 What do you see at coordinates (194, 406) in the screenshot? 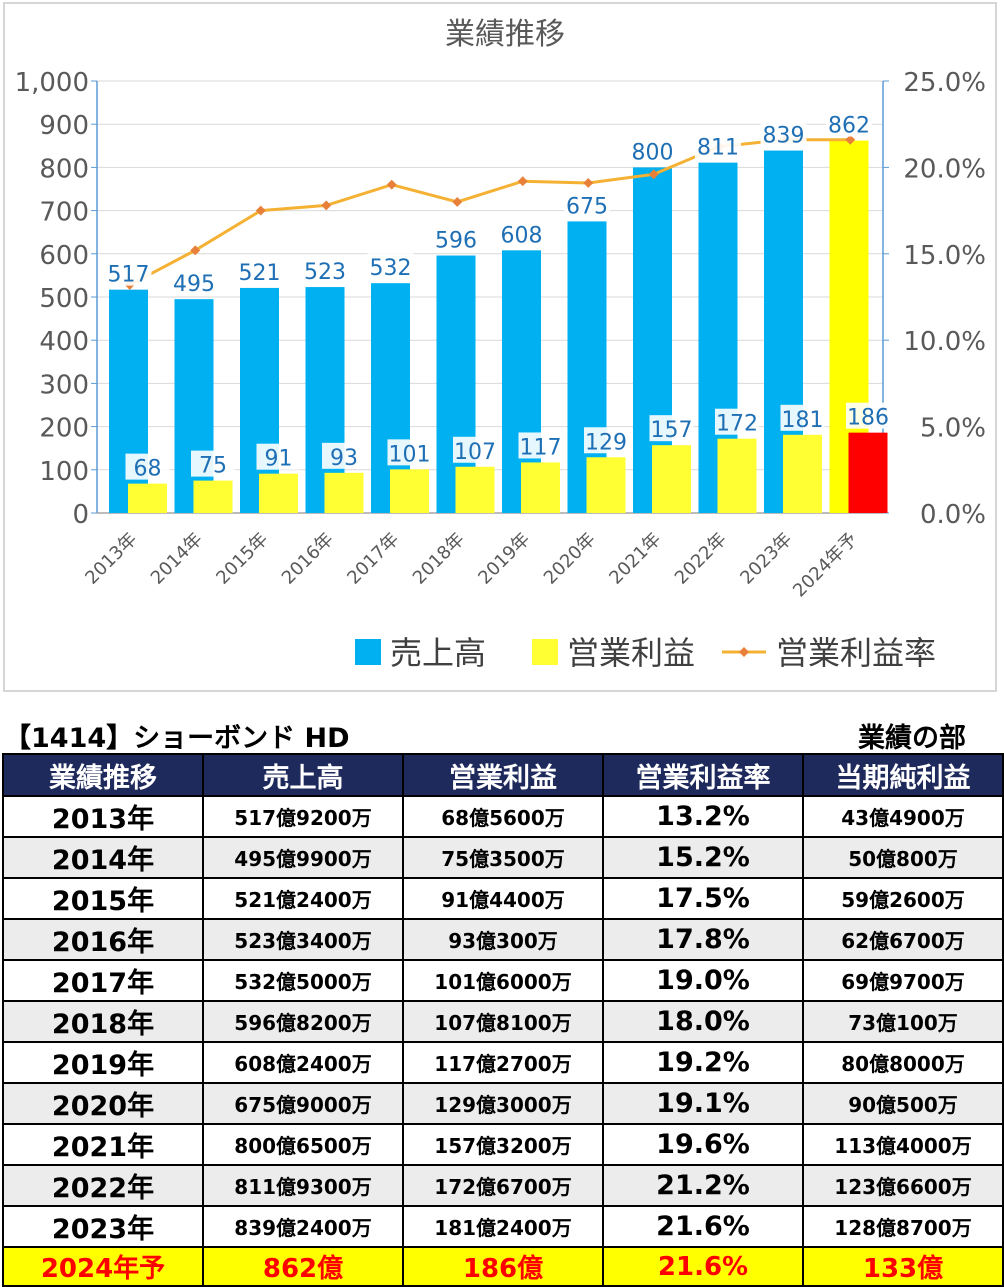
I see `sales-bar` at bounding box center [194, 406].